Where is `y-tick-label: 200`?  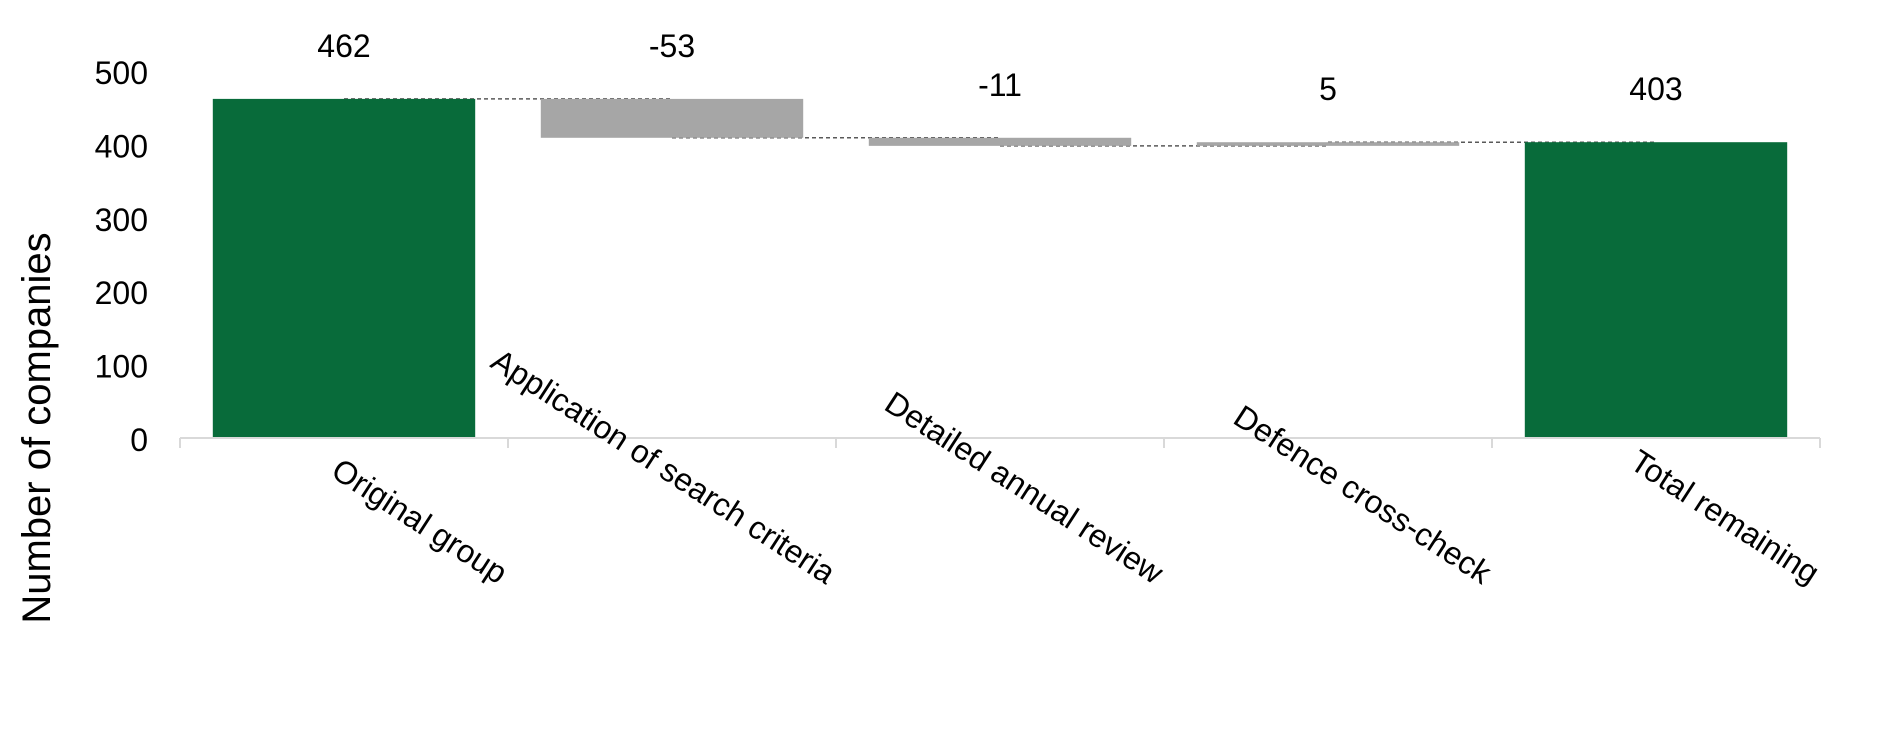
y-tick-label: 200 is located at coordinates (121, 293).